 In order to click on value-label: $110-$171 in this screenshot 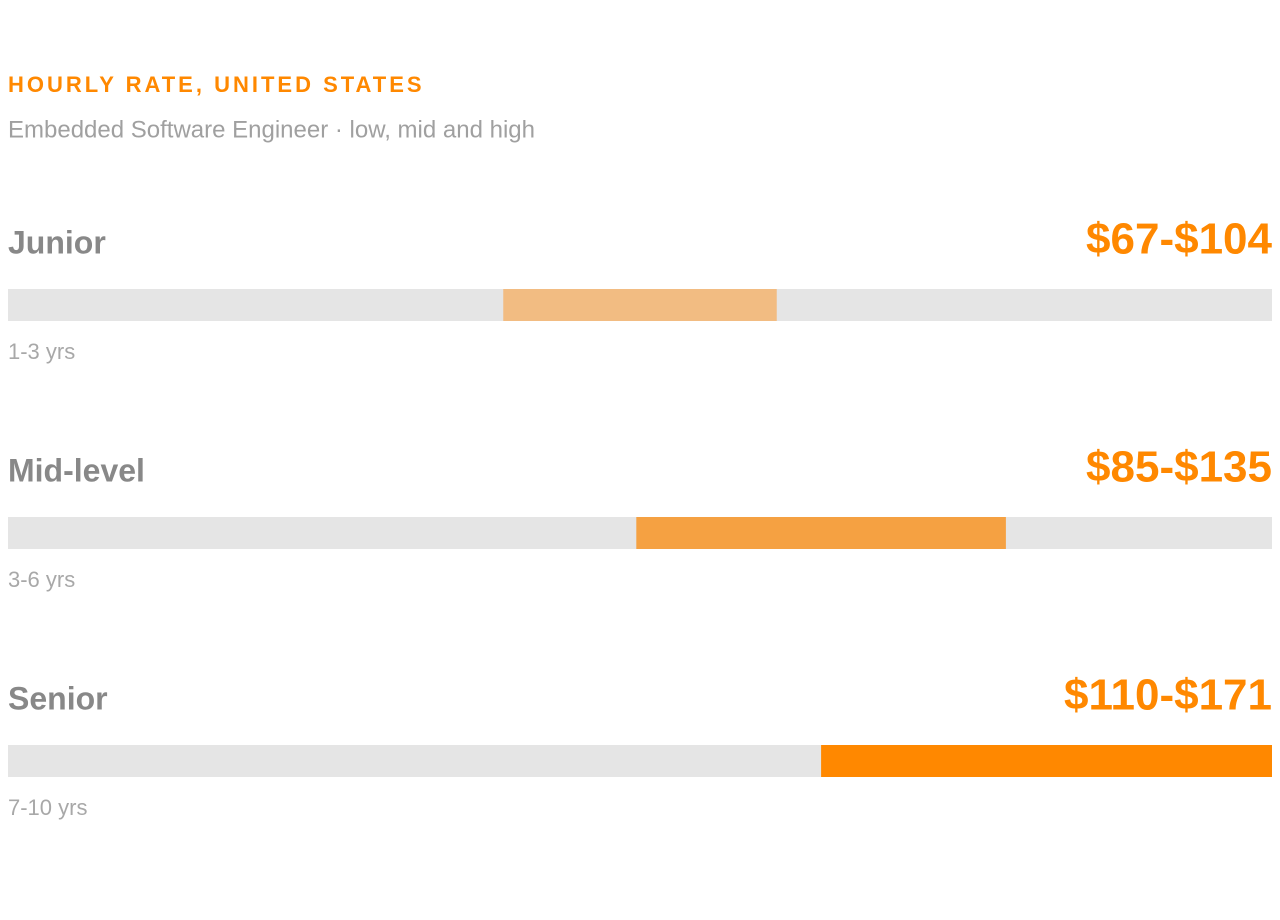, I will do `click(1168, 695)`.